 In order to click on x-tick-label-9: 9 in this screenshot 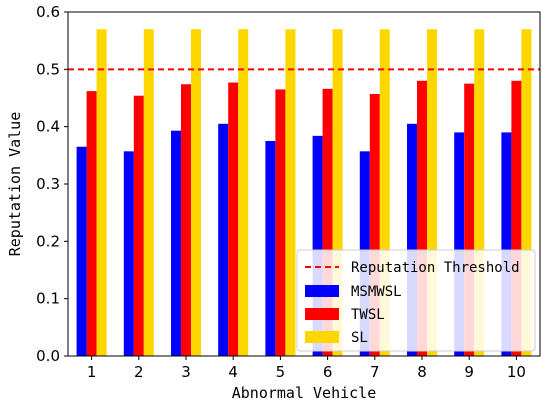, I will do `click(469, 372)`.